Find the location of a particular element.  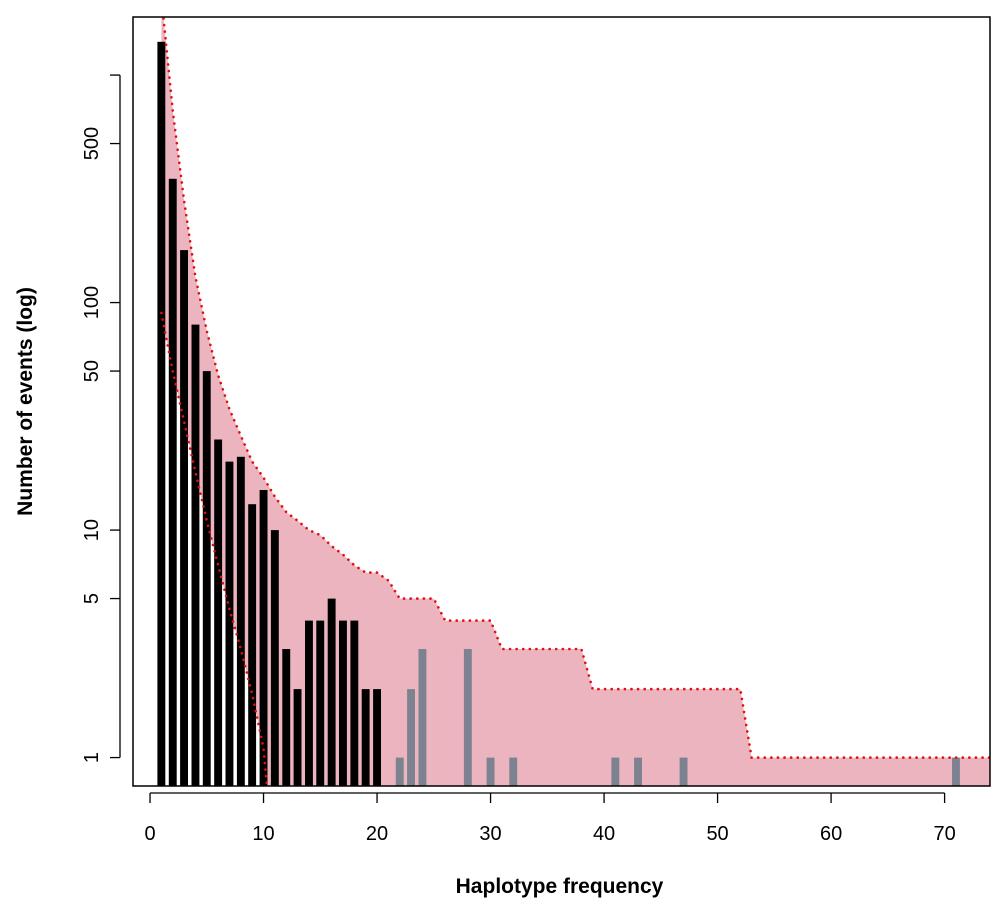

x-axis: 0 10 20 30 40 50 60 70 is located at coordinates (550, 818).